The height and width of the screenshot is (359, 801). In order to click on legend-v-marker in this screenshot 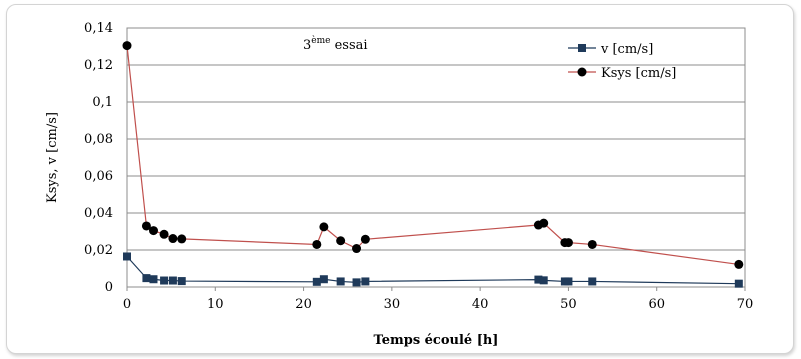, I will do `click(582, 48)`.